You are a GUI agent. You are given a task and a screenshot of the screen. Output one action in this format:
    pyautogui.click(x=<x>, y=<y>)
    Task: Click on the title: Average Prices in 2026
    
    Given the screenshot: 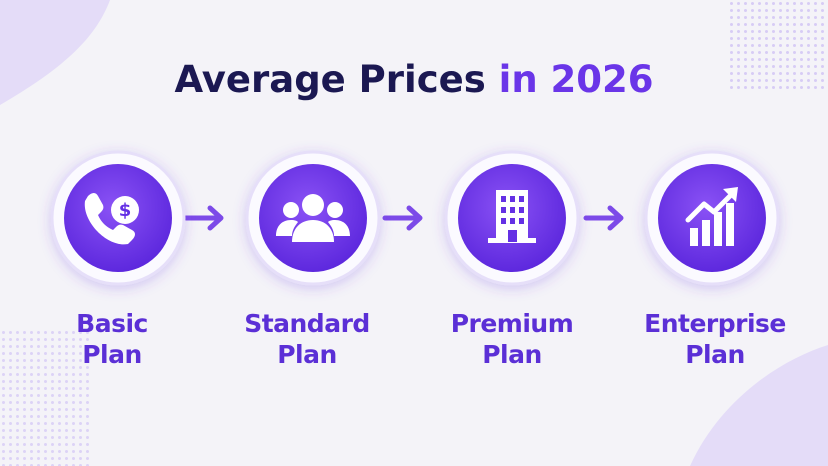 What is the action you would take?
    pyautogui.click(x=413, y=79)
    